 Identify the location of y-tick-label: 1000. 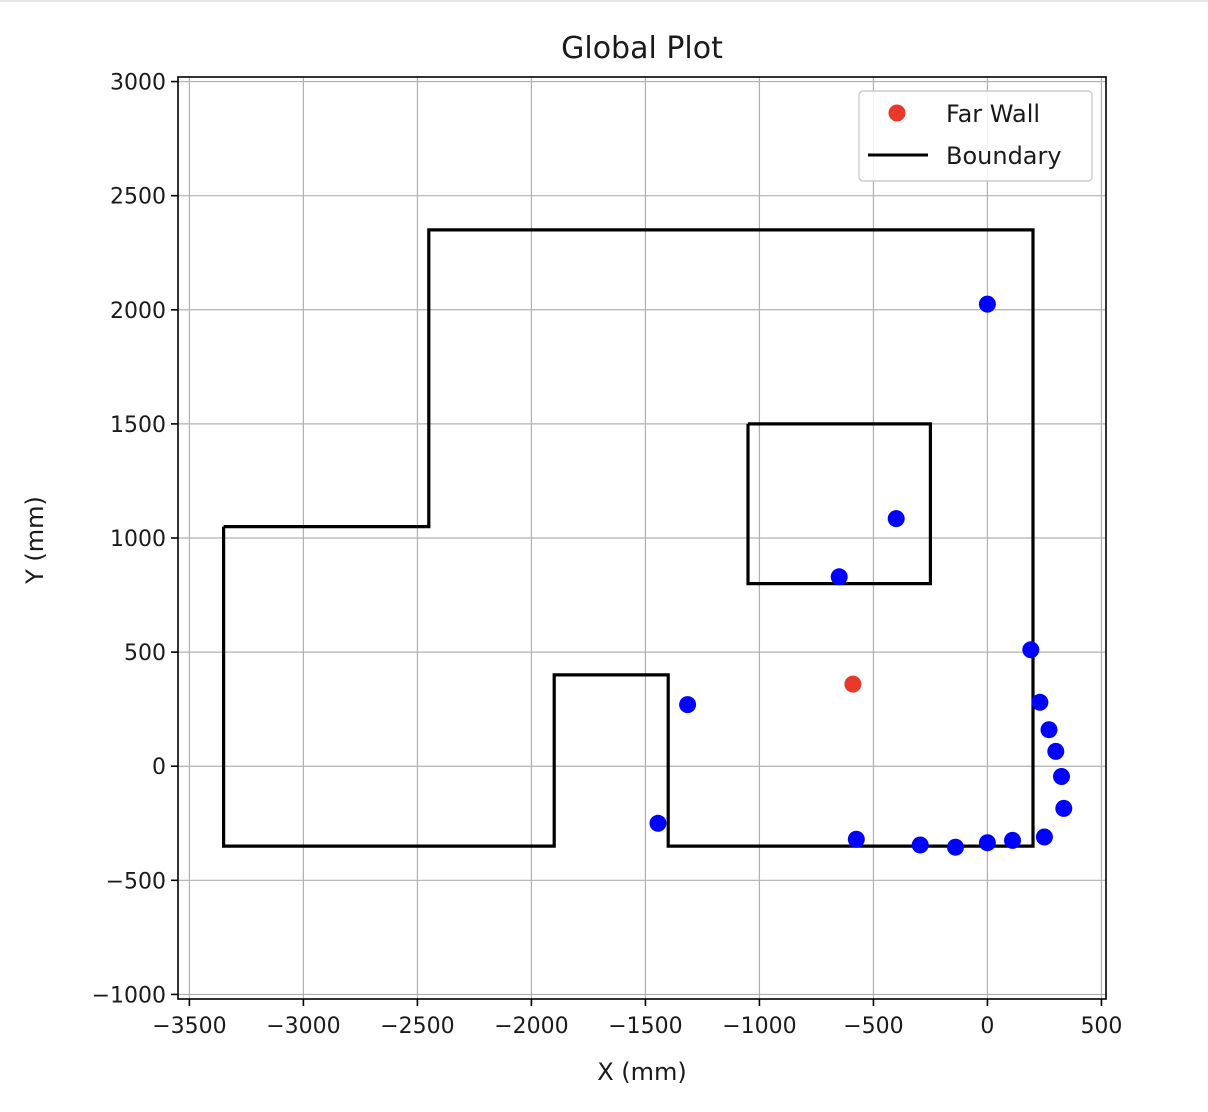
(138, 539).